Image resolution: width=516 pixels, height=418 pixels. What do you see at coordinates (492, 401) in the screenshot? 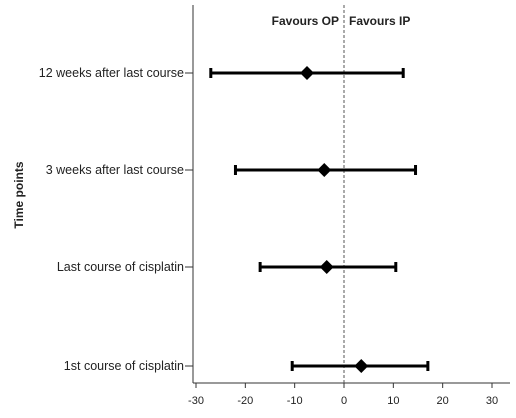
I see `x-tick-label: 30` at bounding box center [492, 401].